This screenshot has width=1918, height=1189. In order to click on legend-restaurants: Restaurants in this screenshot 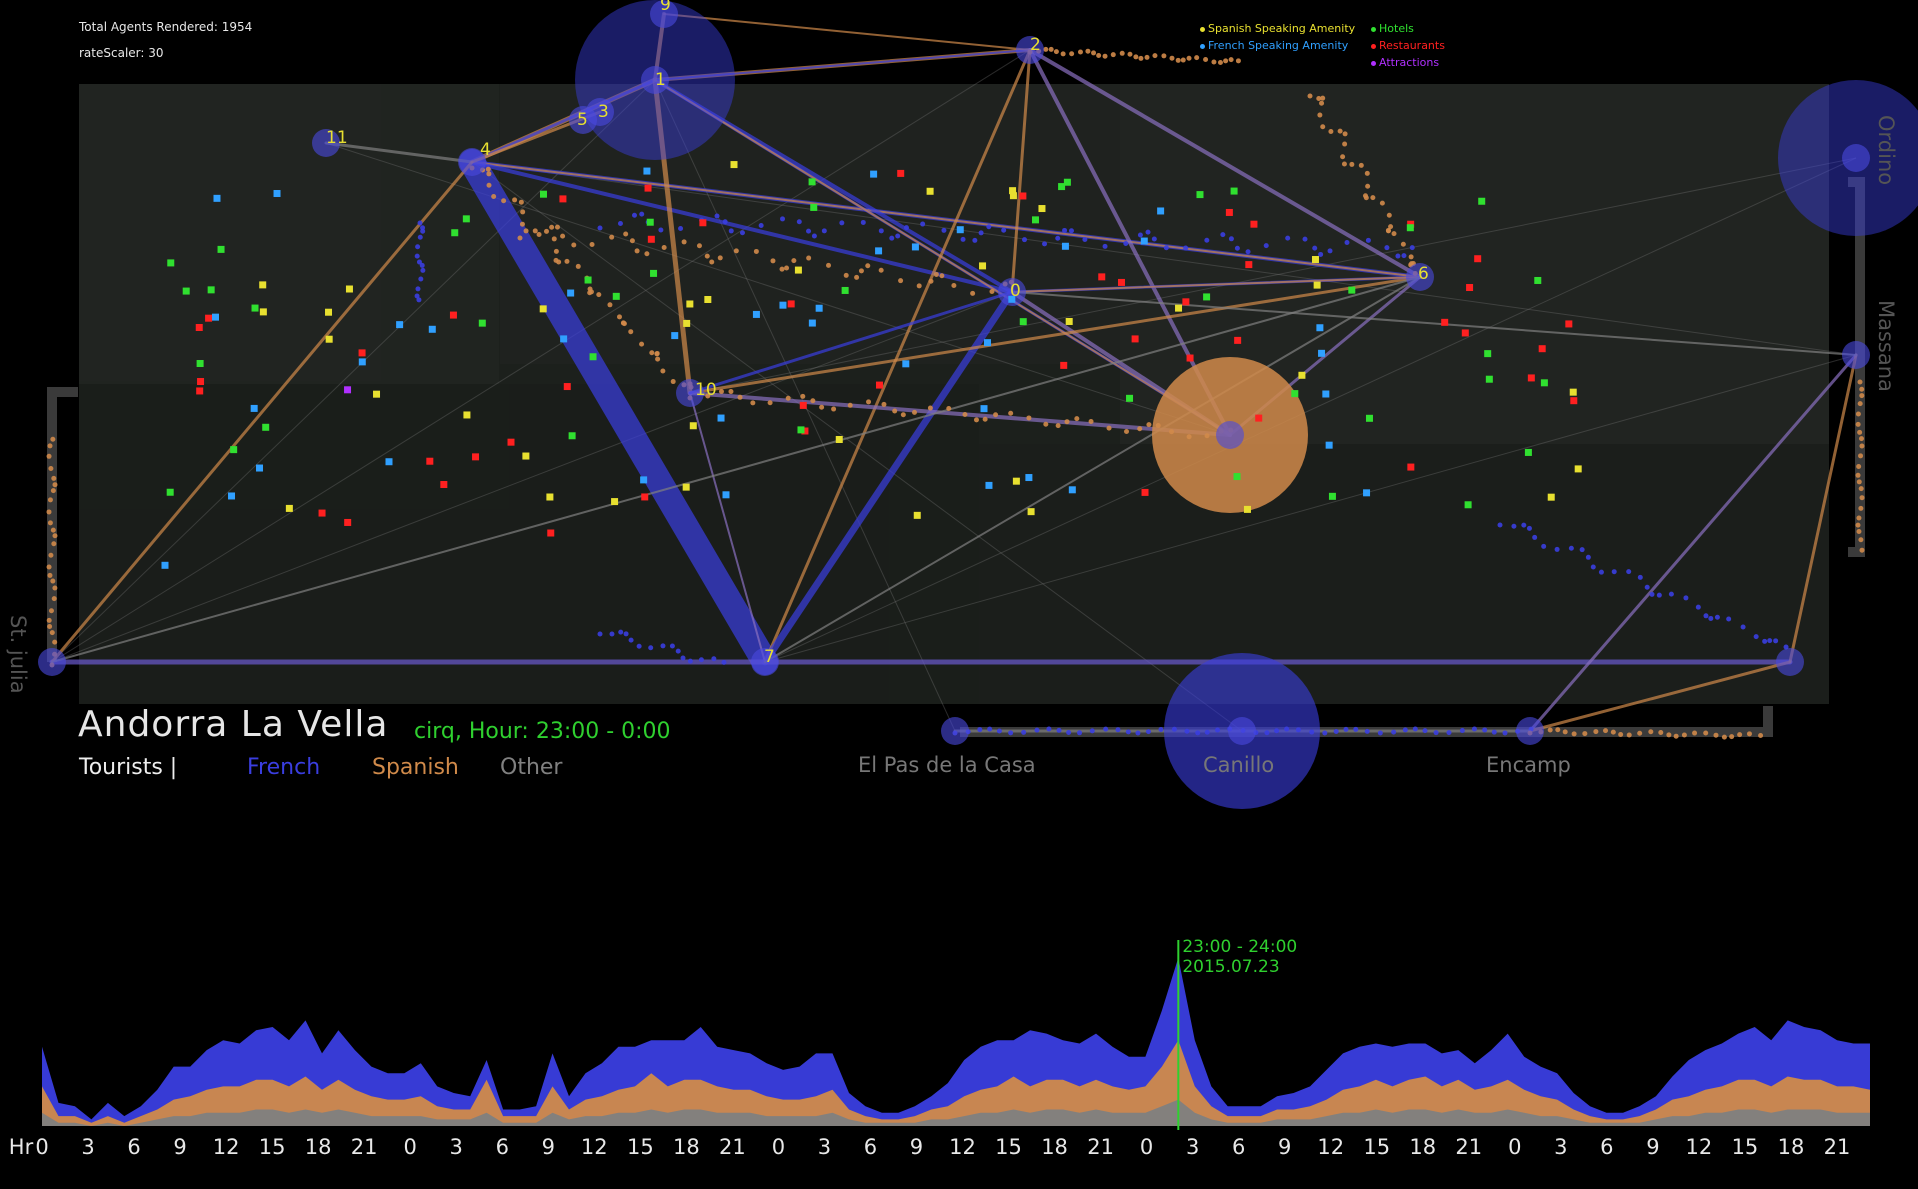, I will do `click(1408, 45)`.